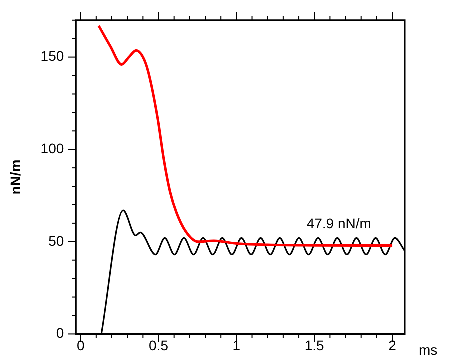 The height and width of the screenshot is (363, 453). Describe the element at coordinates (15, 177) in the screenshot. I see `y-axis-title: nN/m` at that location.